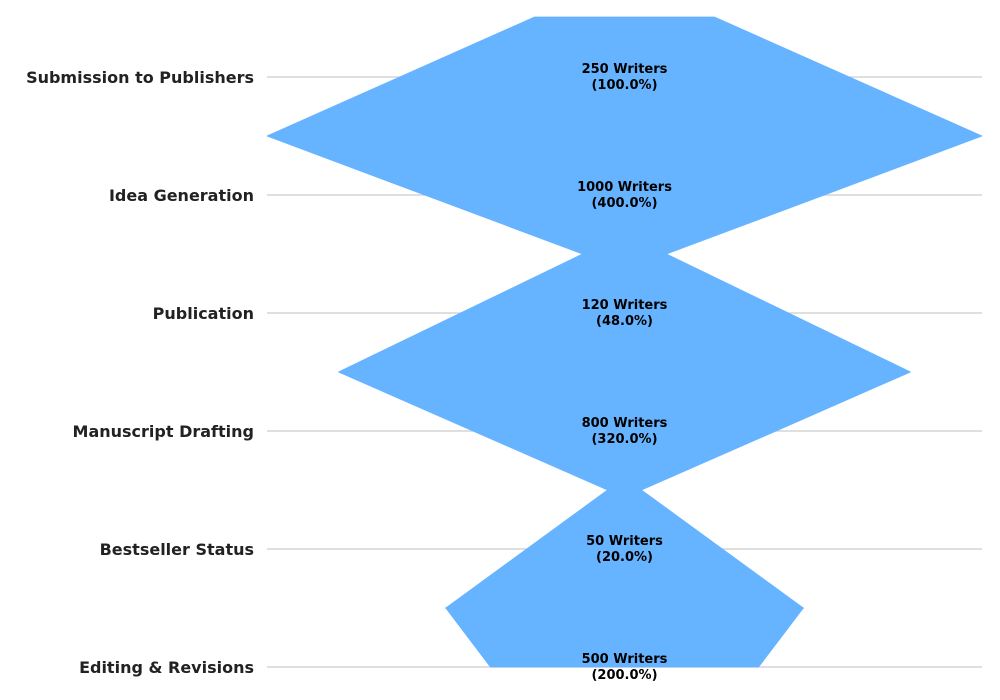 Image resolution: width=1000 pixels, height=700 pixels. I want to click on percent-label: (400.0%), so click(624, 203).